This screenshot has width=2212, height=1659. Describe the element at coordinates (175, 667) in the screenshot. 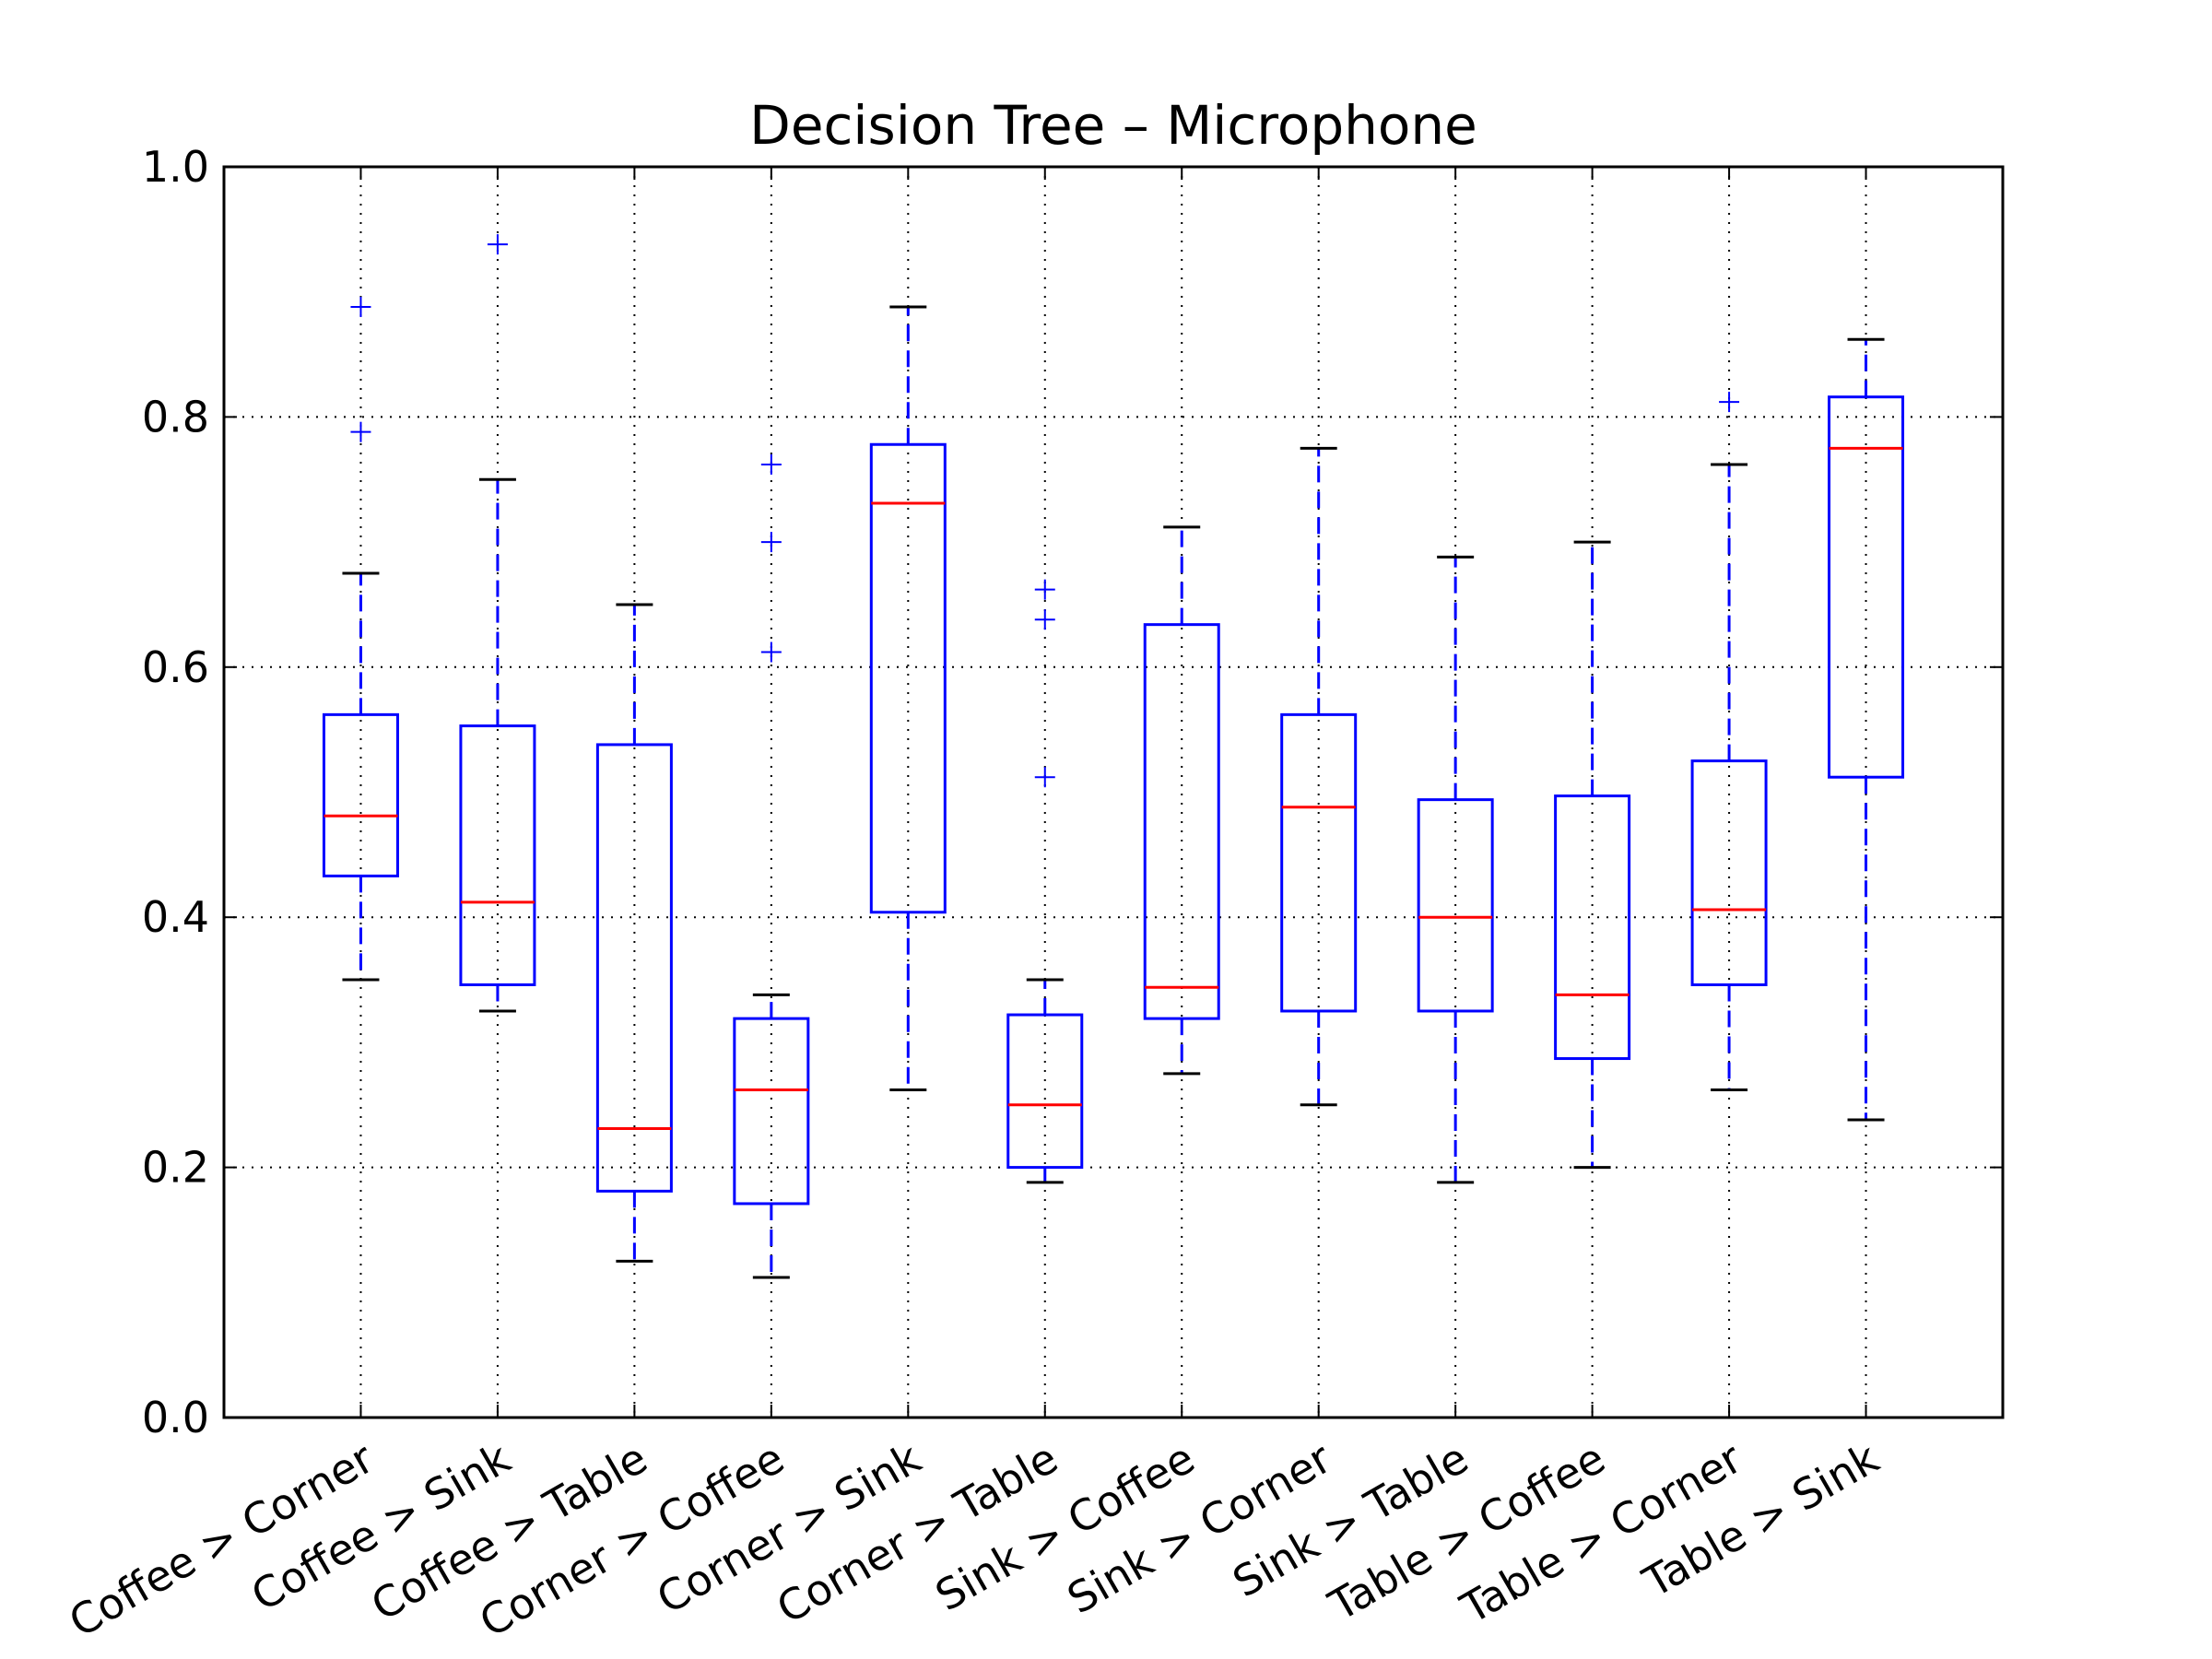

I see `y-tick-label: 0.6` at that location.